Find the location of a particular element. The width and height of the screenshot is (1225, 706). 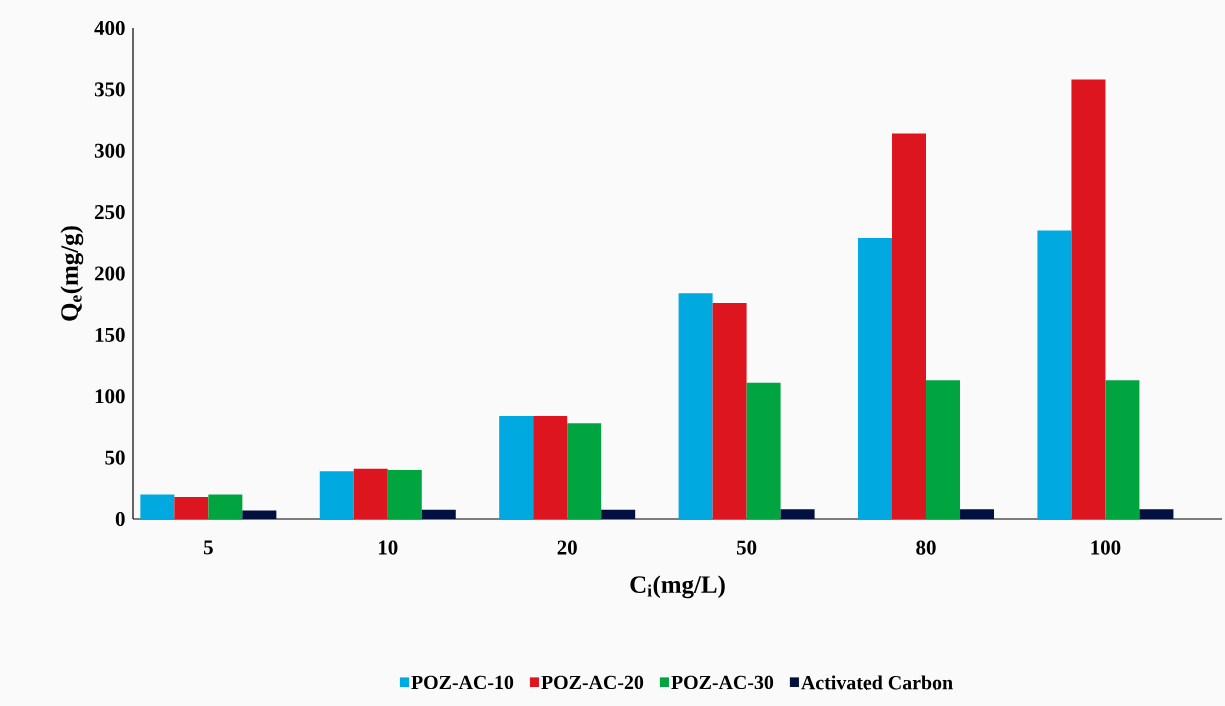

y-axis-title: Q$_{e}$(mg/g) is located at coordinates (72, 273).